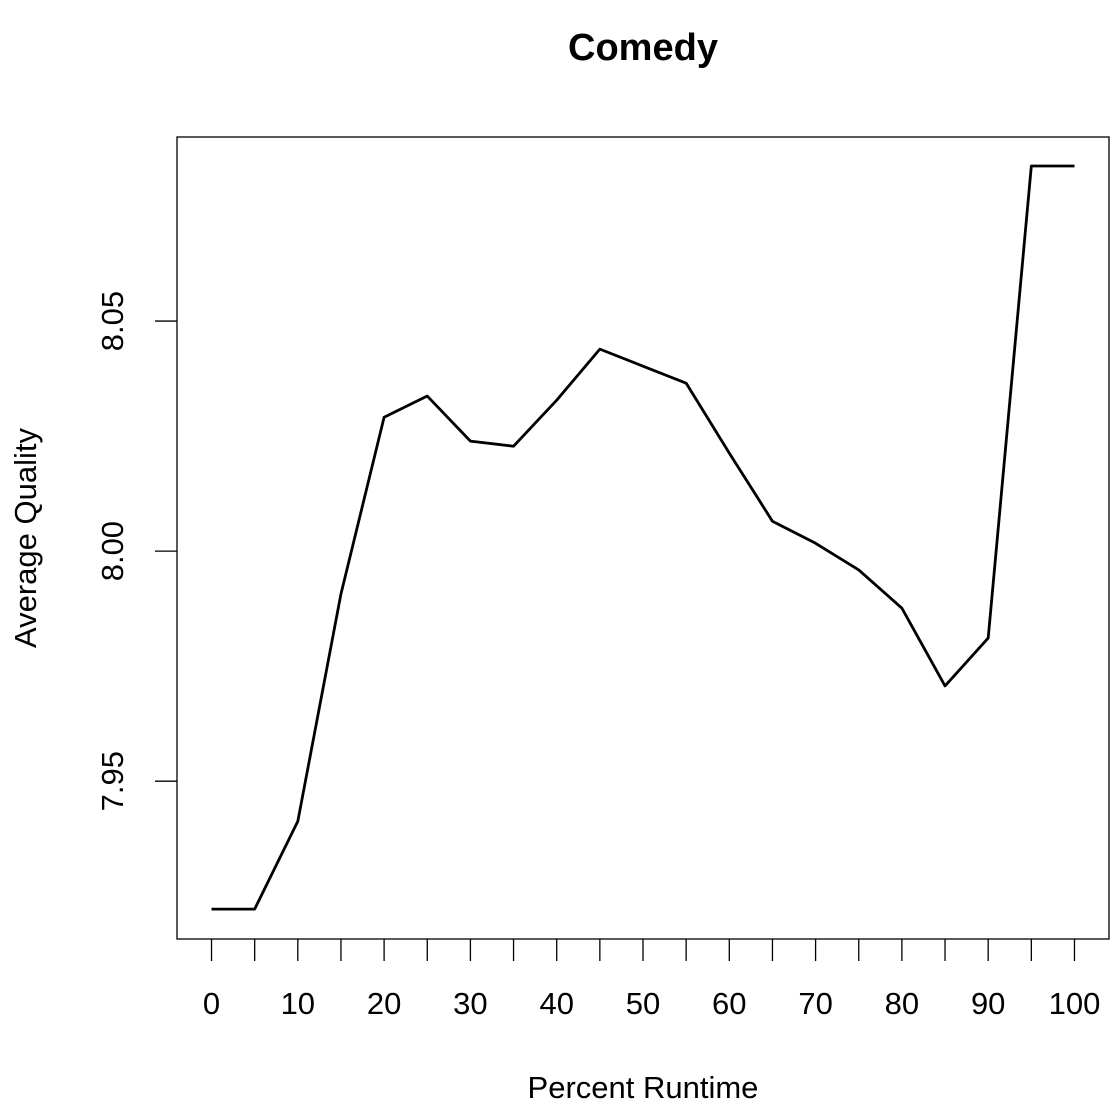  What do you see at coordinates (384, 1003) in the screenshot?
I see `x-tick-label: 20` at bounding box center [384, 1003].